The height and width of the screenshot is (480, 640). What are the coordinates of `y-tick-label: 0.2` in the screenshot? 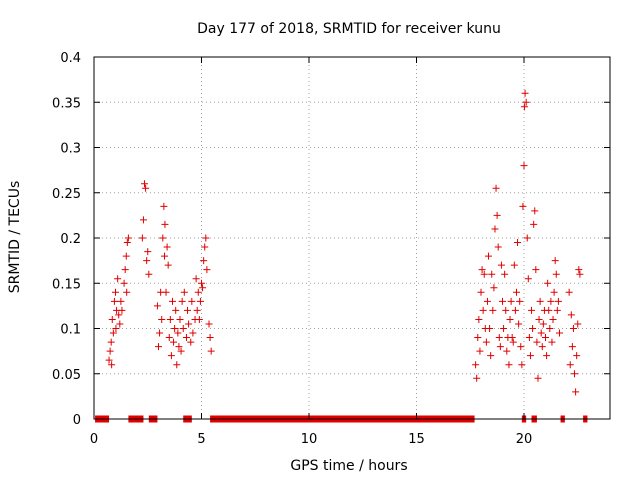 It's located at (70, 239).